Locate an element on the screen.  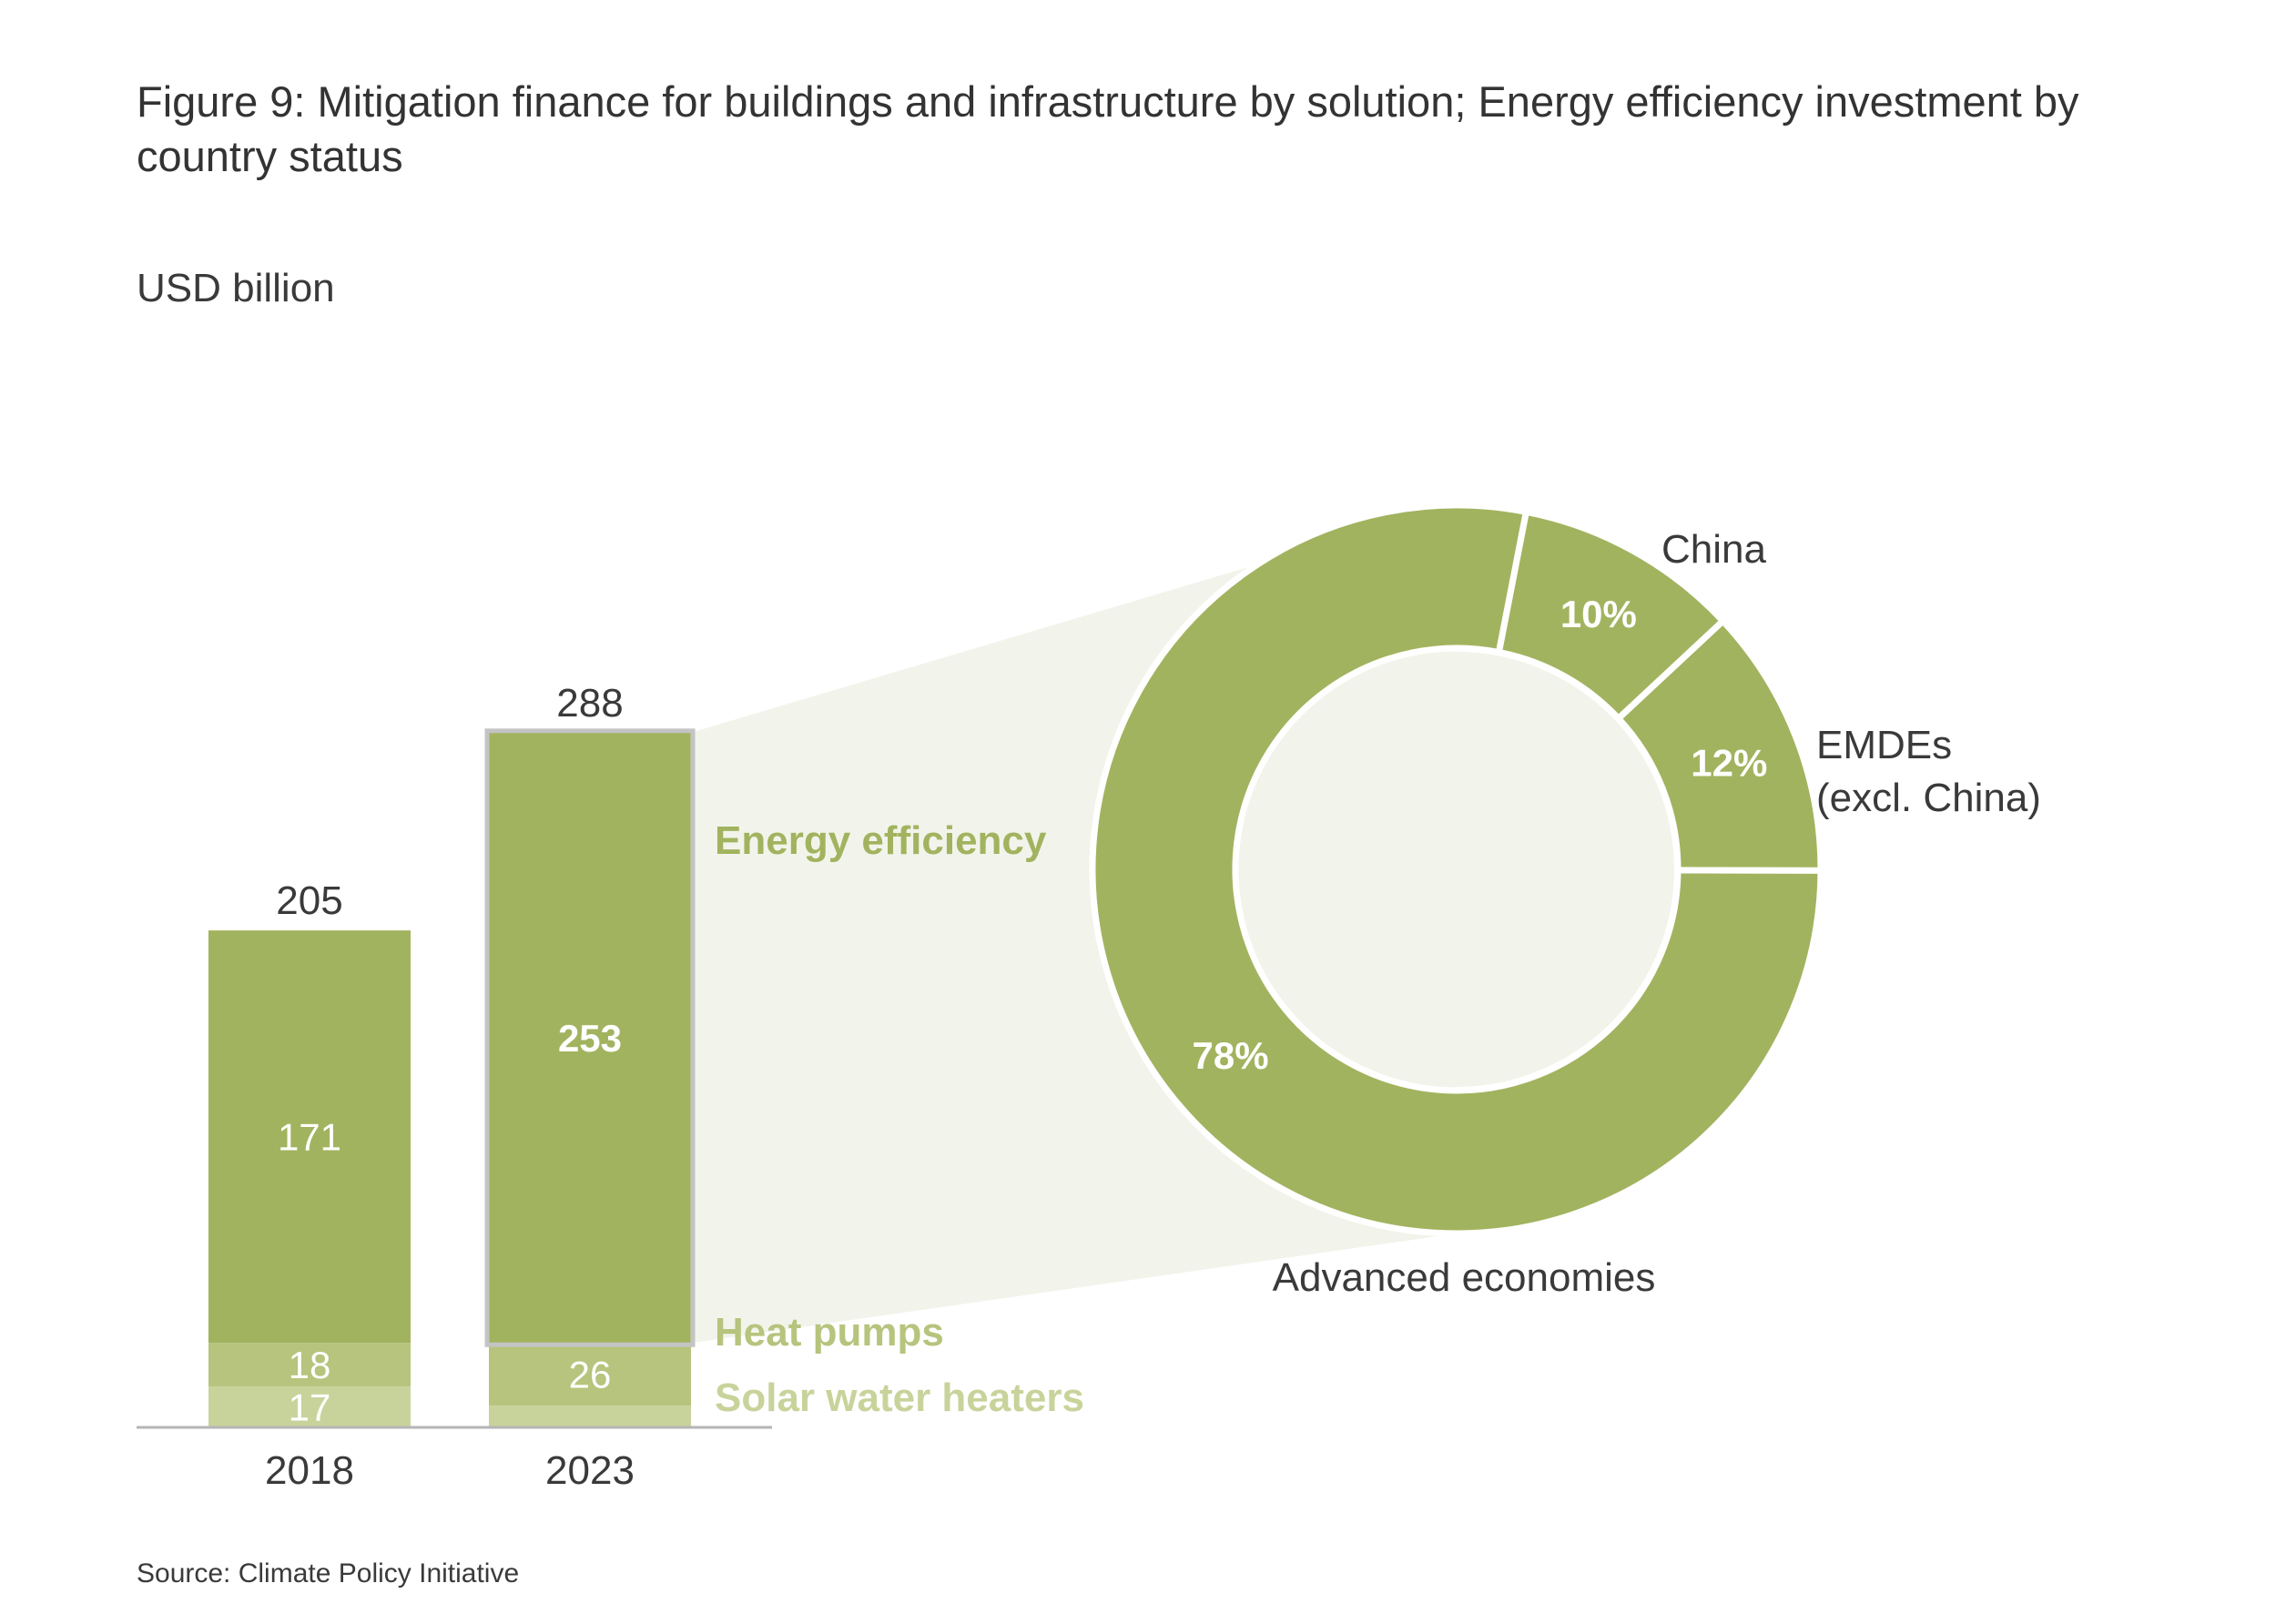
total-label-2018: 205 is located at coordinates (309, 901).